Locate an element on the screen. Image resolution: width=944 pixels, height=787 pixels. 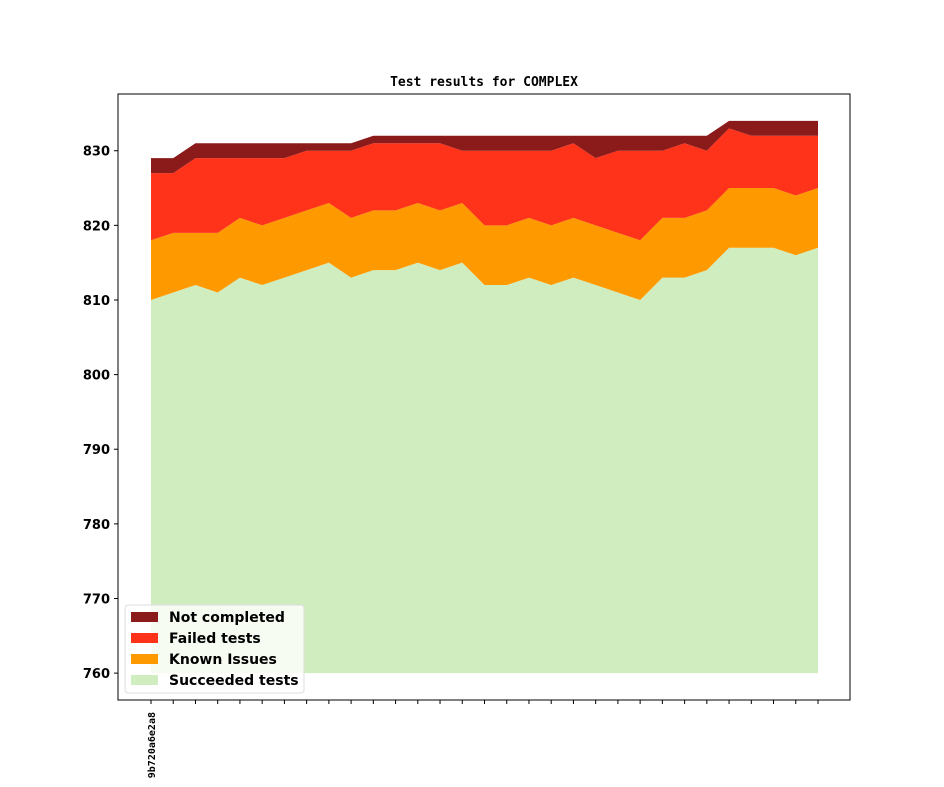
x-axis: 9b720a6e2a8 is located at coordinates (483, 739).